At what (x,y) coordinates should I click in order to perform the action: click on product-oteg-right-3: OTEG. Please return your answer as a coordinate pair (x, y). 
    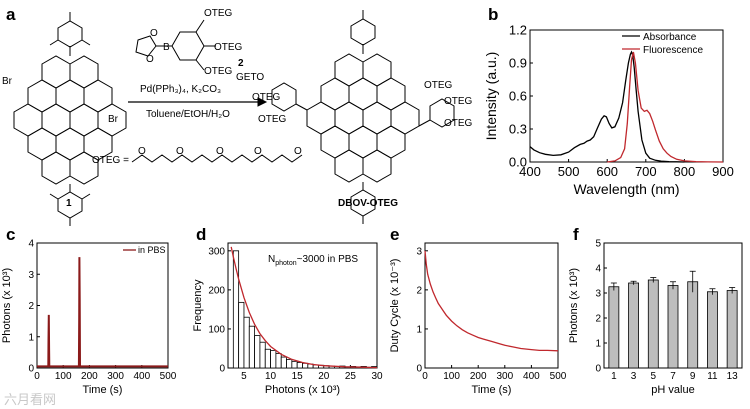
    Looking at the image, I should click on (458, 123).